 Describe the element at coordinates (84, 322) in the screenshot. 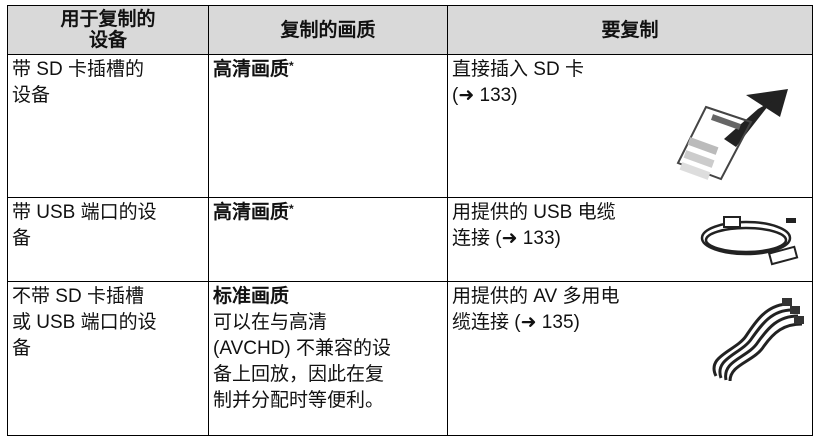

I see `device-text: 或 USB 端口的设` at that location.